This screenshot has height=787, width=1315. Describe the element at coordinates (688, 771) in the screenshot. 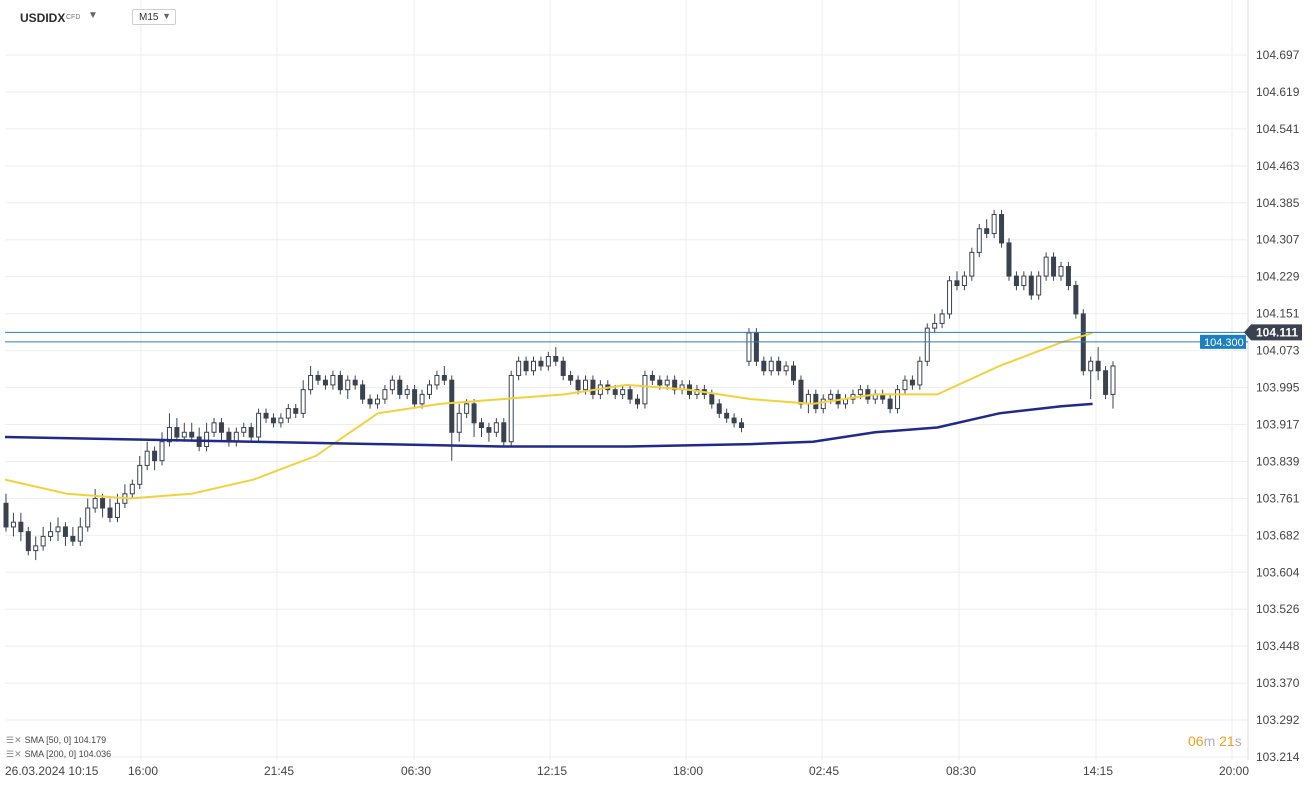

I see `x-tick-label: 18:00` at that location.